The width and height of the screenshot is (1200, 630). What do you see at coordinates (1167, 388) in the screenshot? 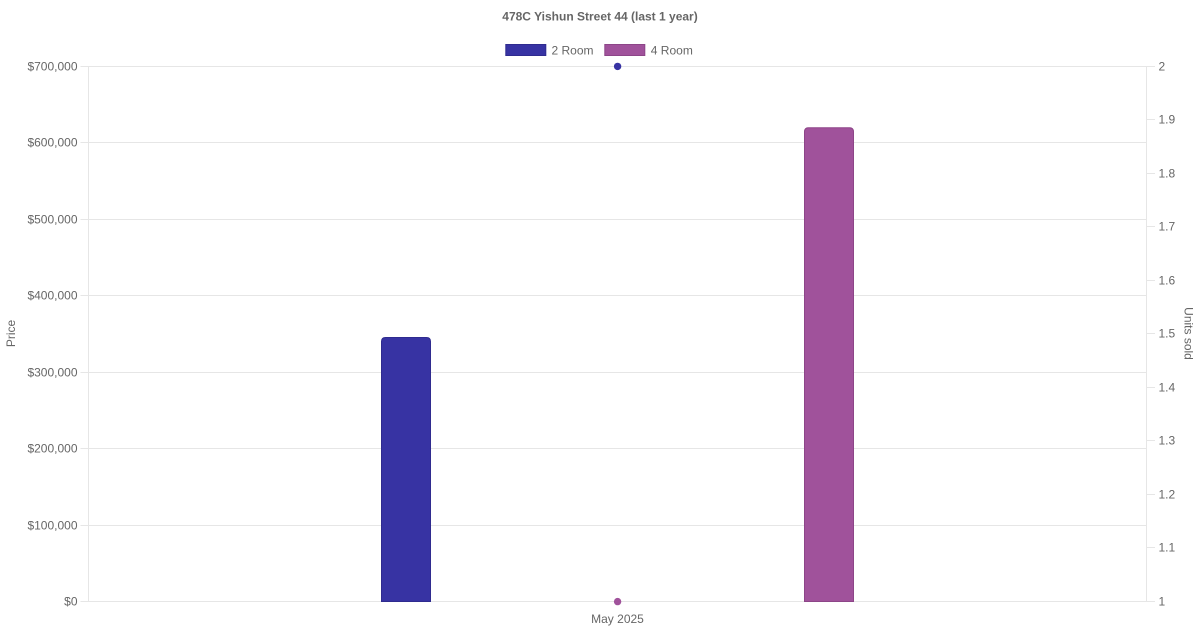
I see `svg-text: 1.4` at bounding box center [1167, 388].